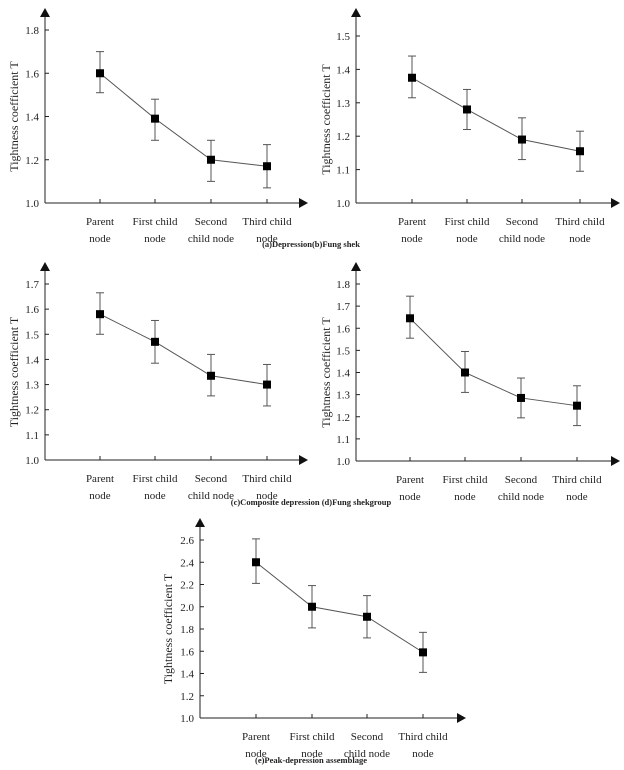  What do you see at coordinates (343, 307) in the screenshot?
I see `y-tick-label: 1.7` at bounding box center [343, 307].